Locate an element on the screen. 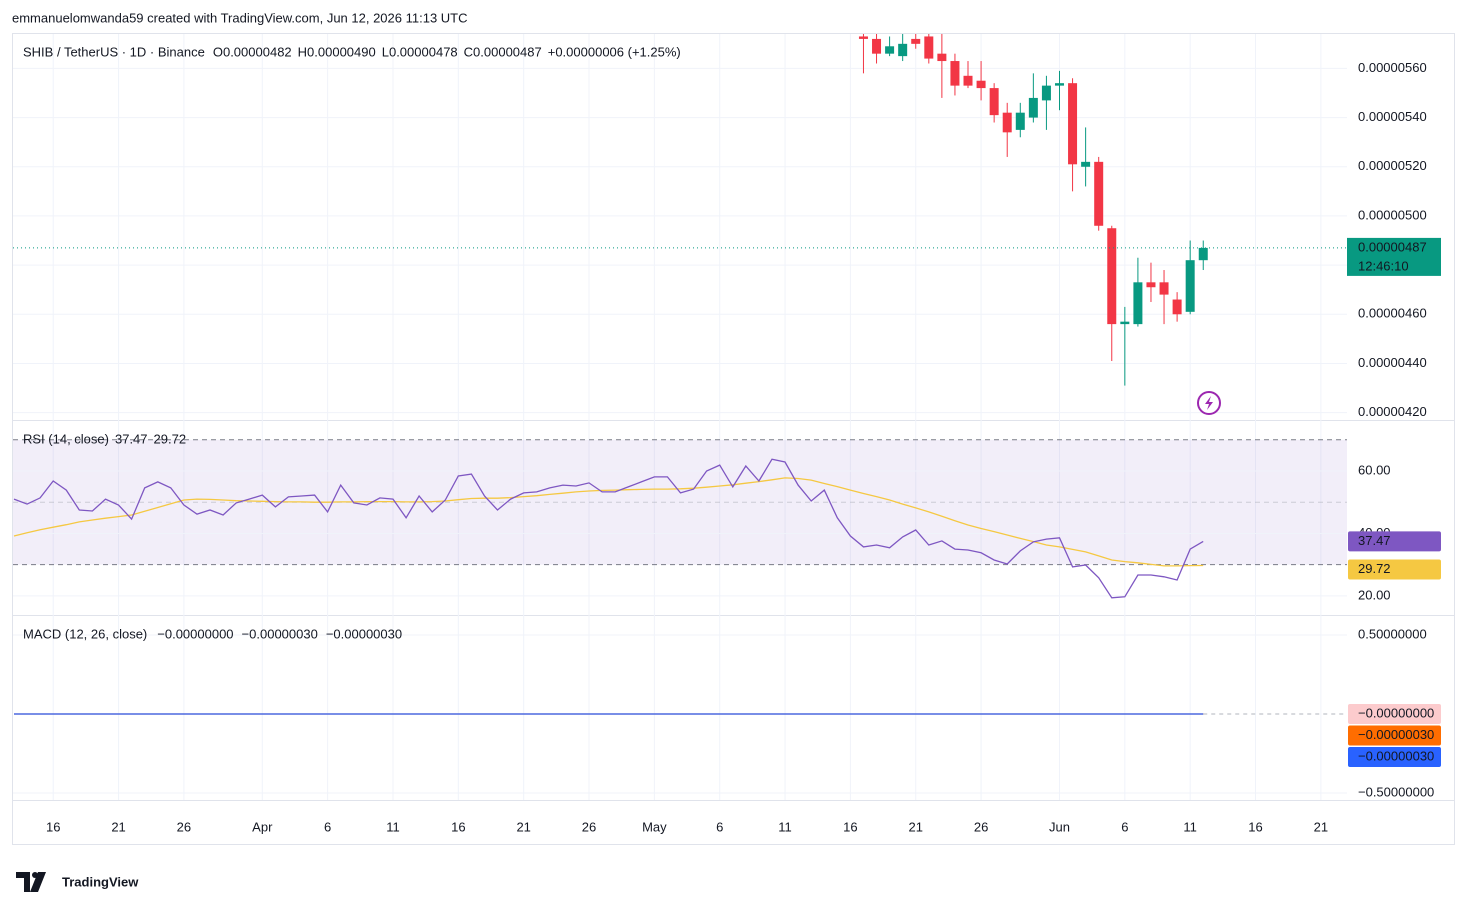 Image resolution: width=1467 pixels, height=920 pixels. y-tick-label: −0.50000000 is located at coordinates (1396, 791).